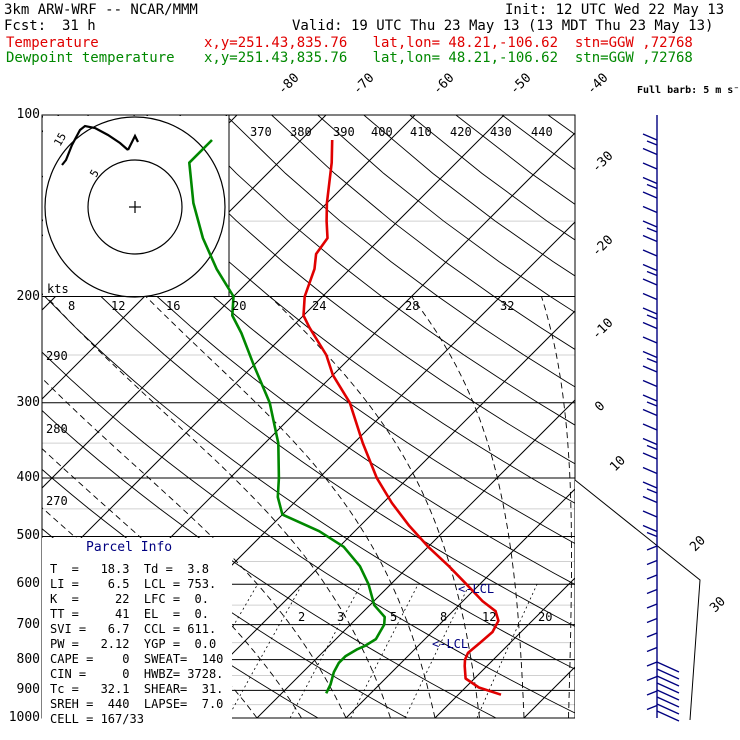 The width and height of the screenshot is (740, 740). What do you see at coordinates (57, 429) in the screenshot?
I see `theta-side-label: 280` at bounding box center [57, 429].